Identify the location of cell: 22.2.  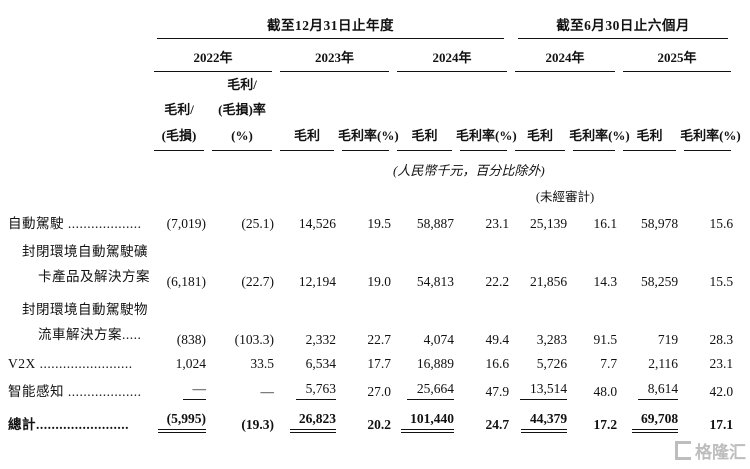
(497, 281).